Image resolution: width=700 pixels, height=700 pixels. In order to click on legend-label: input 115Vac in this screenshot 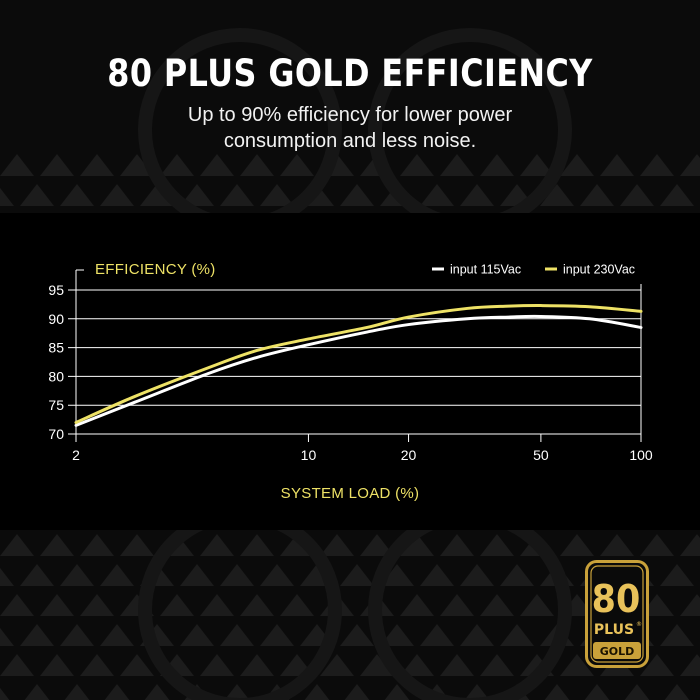, I will do `click(485, 270)`.